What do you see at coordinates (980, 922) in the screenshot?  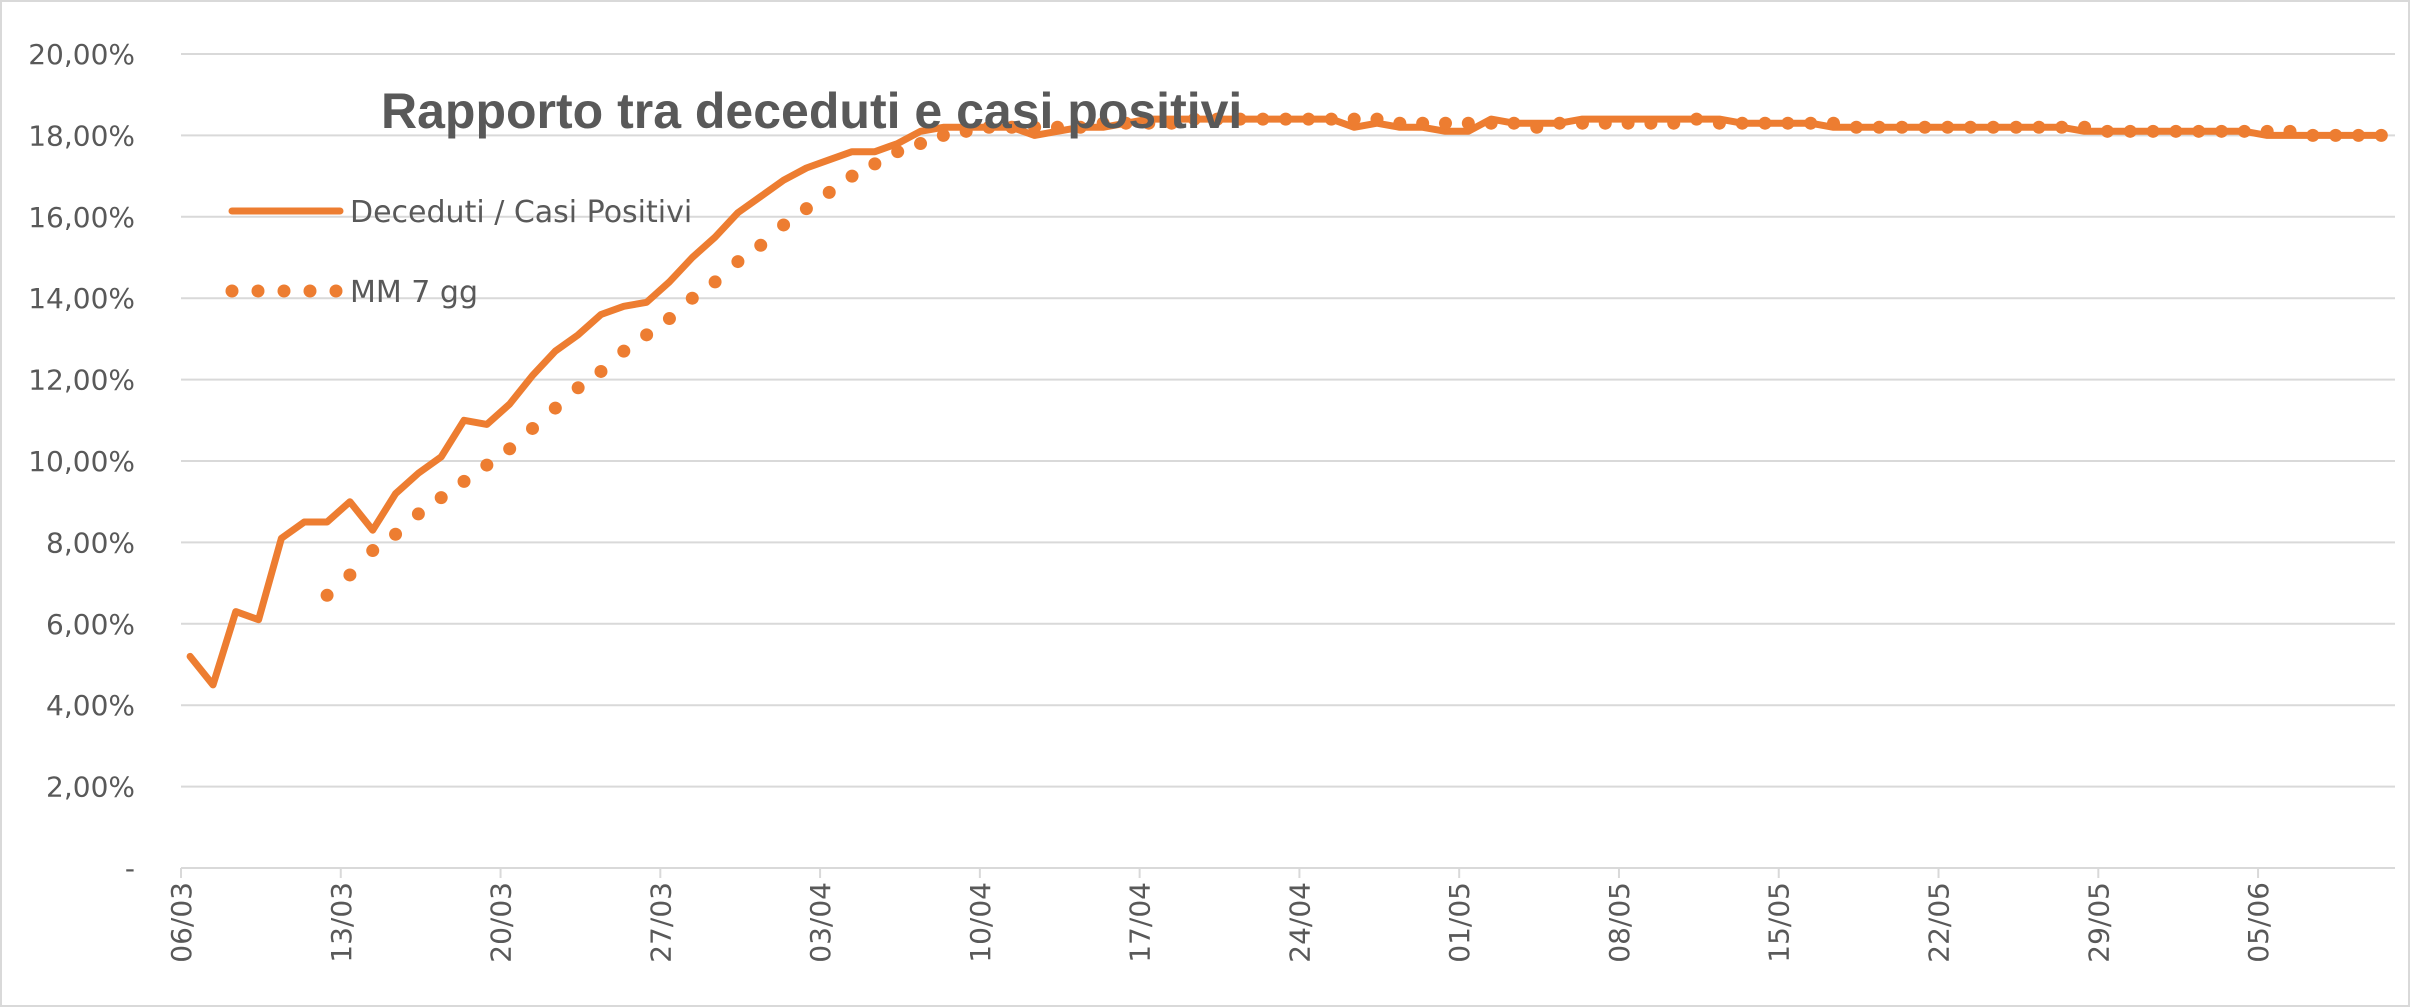 I see `x-tick-label: 10/04` at bounding box center [980, 922].